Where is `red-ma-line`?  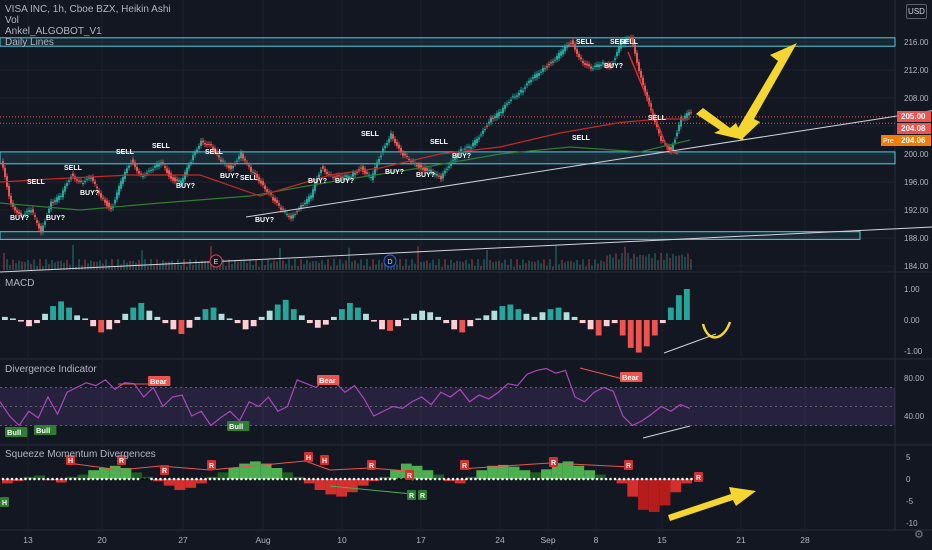 red-ma-line is located at coordinates (345, 157).